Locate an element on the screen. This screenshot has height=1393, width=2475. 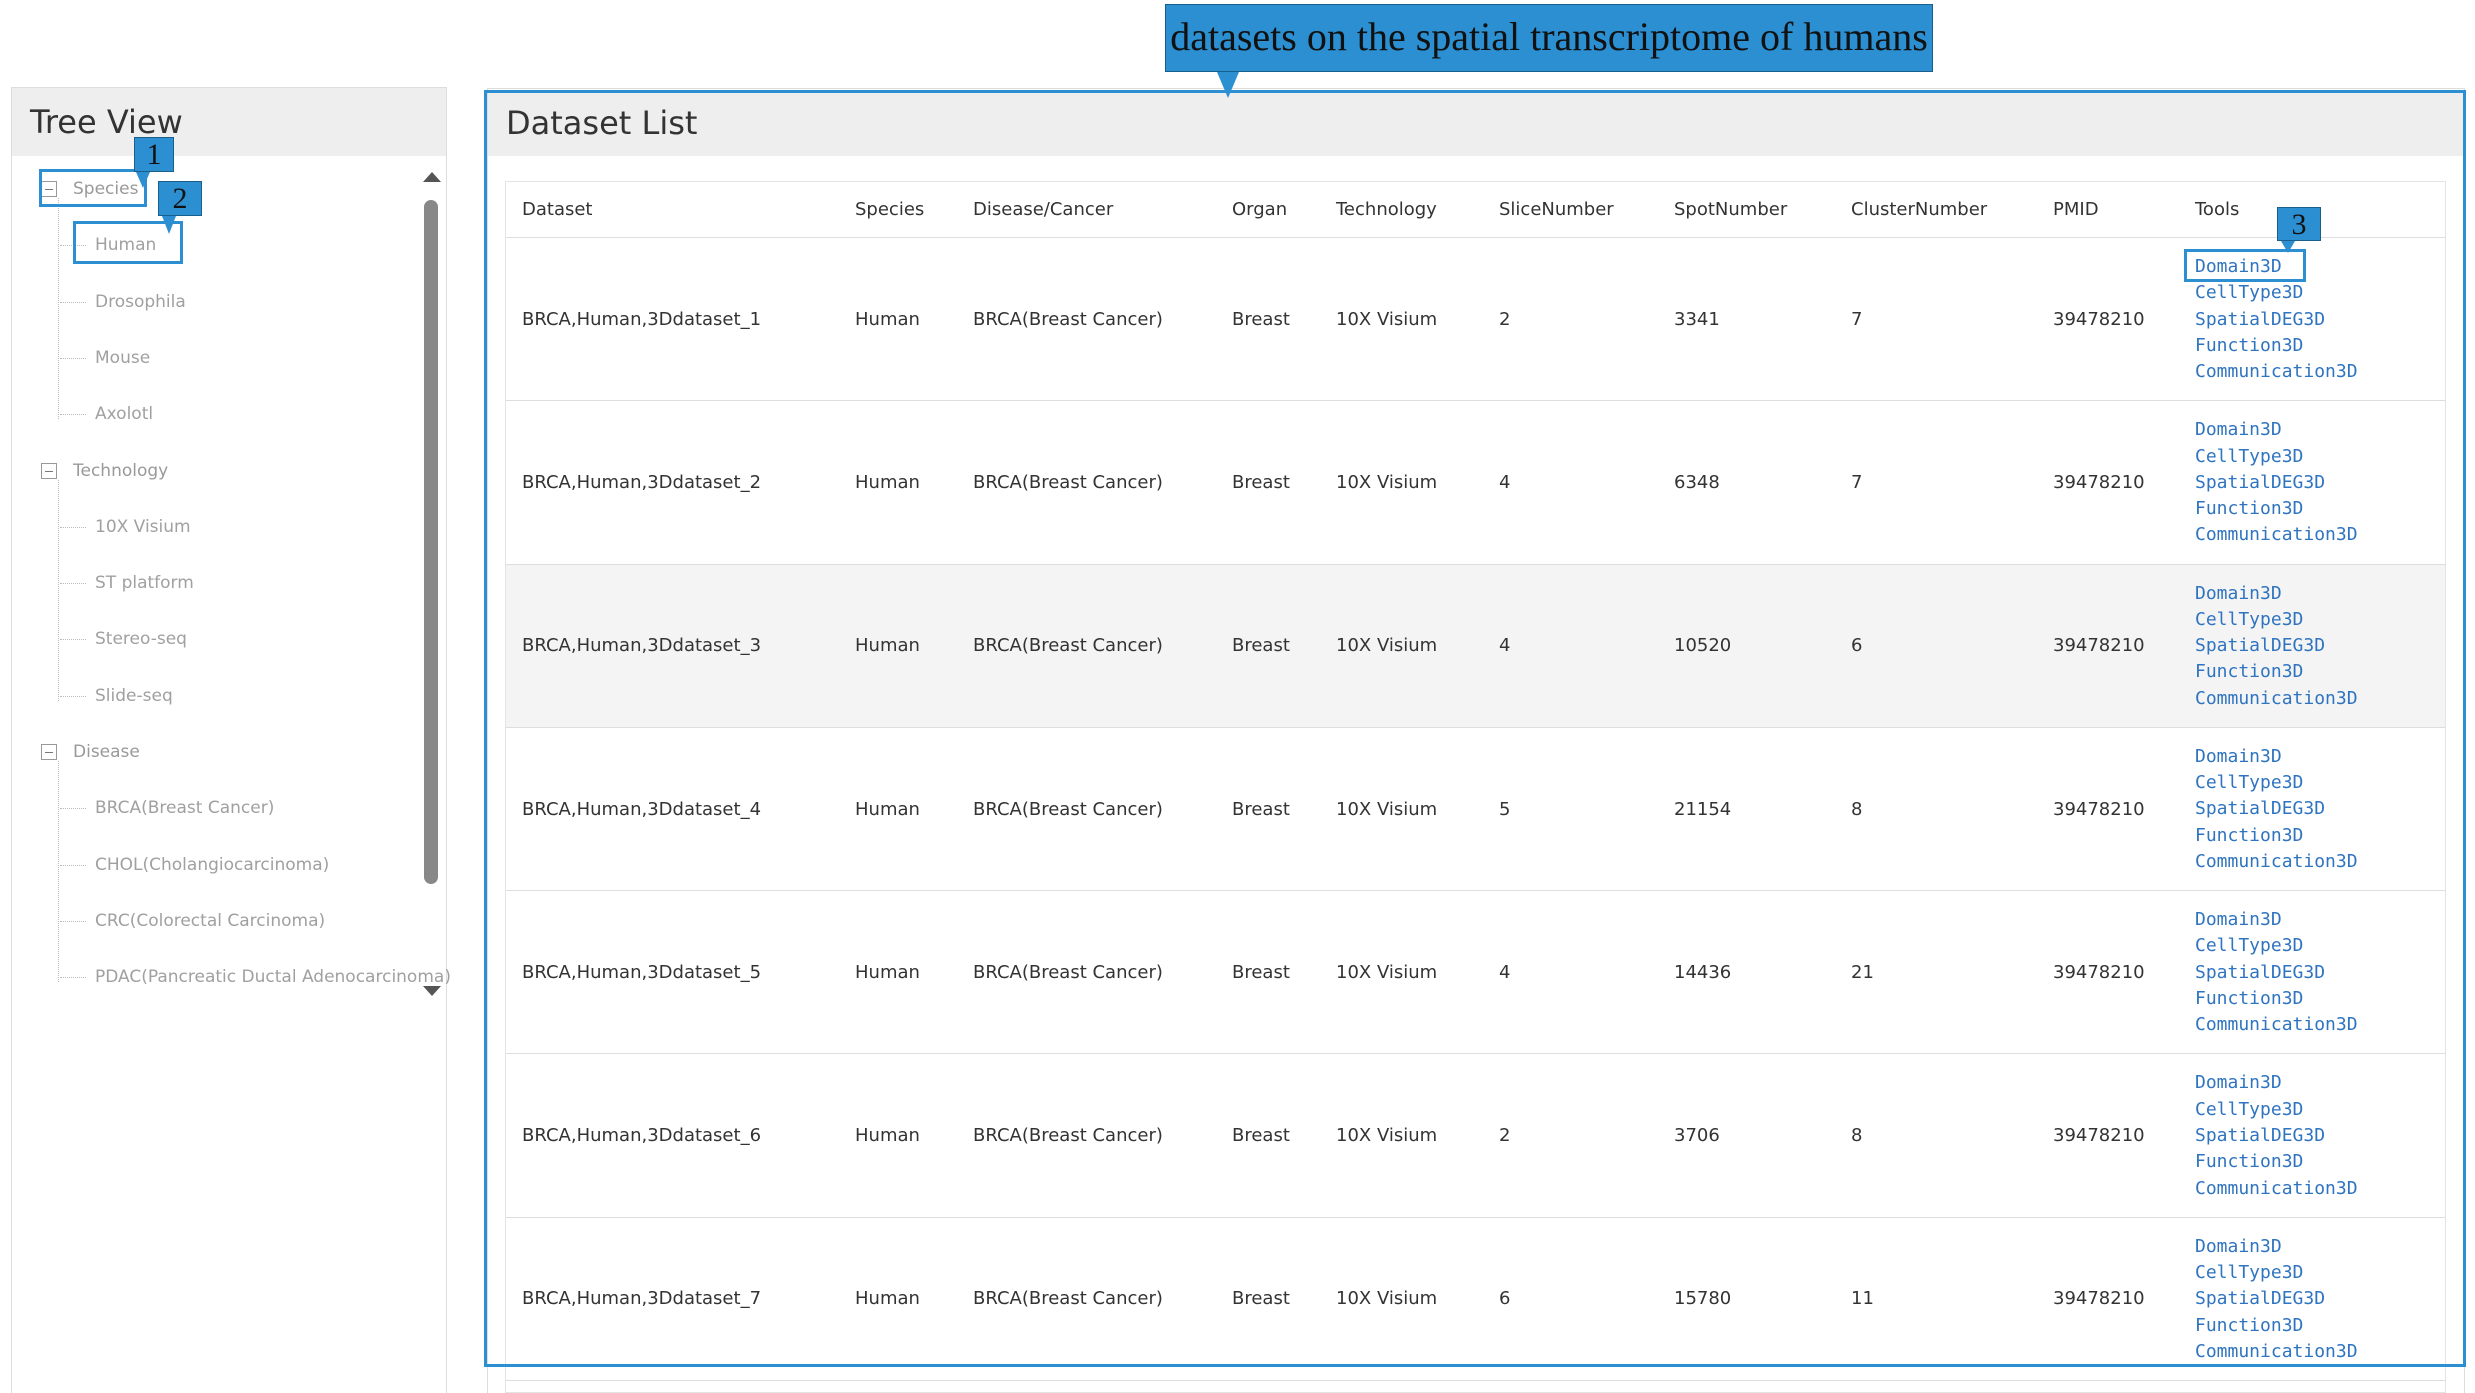
table-cell: 7 is located at coordinates (1857, 319).